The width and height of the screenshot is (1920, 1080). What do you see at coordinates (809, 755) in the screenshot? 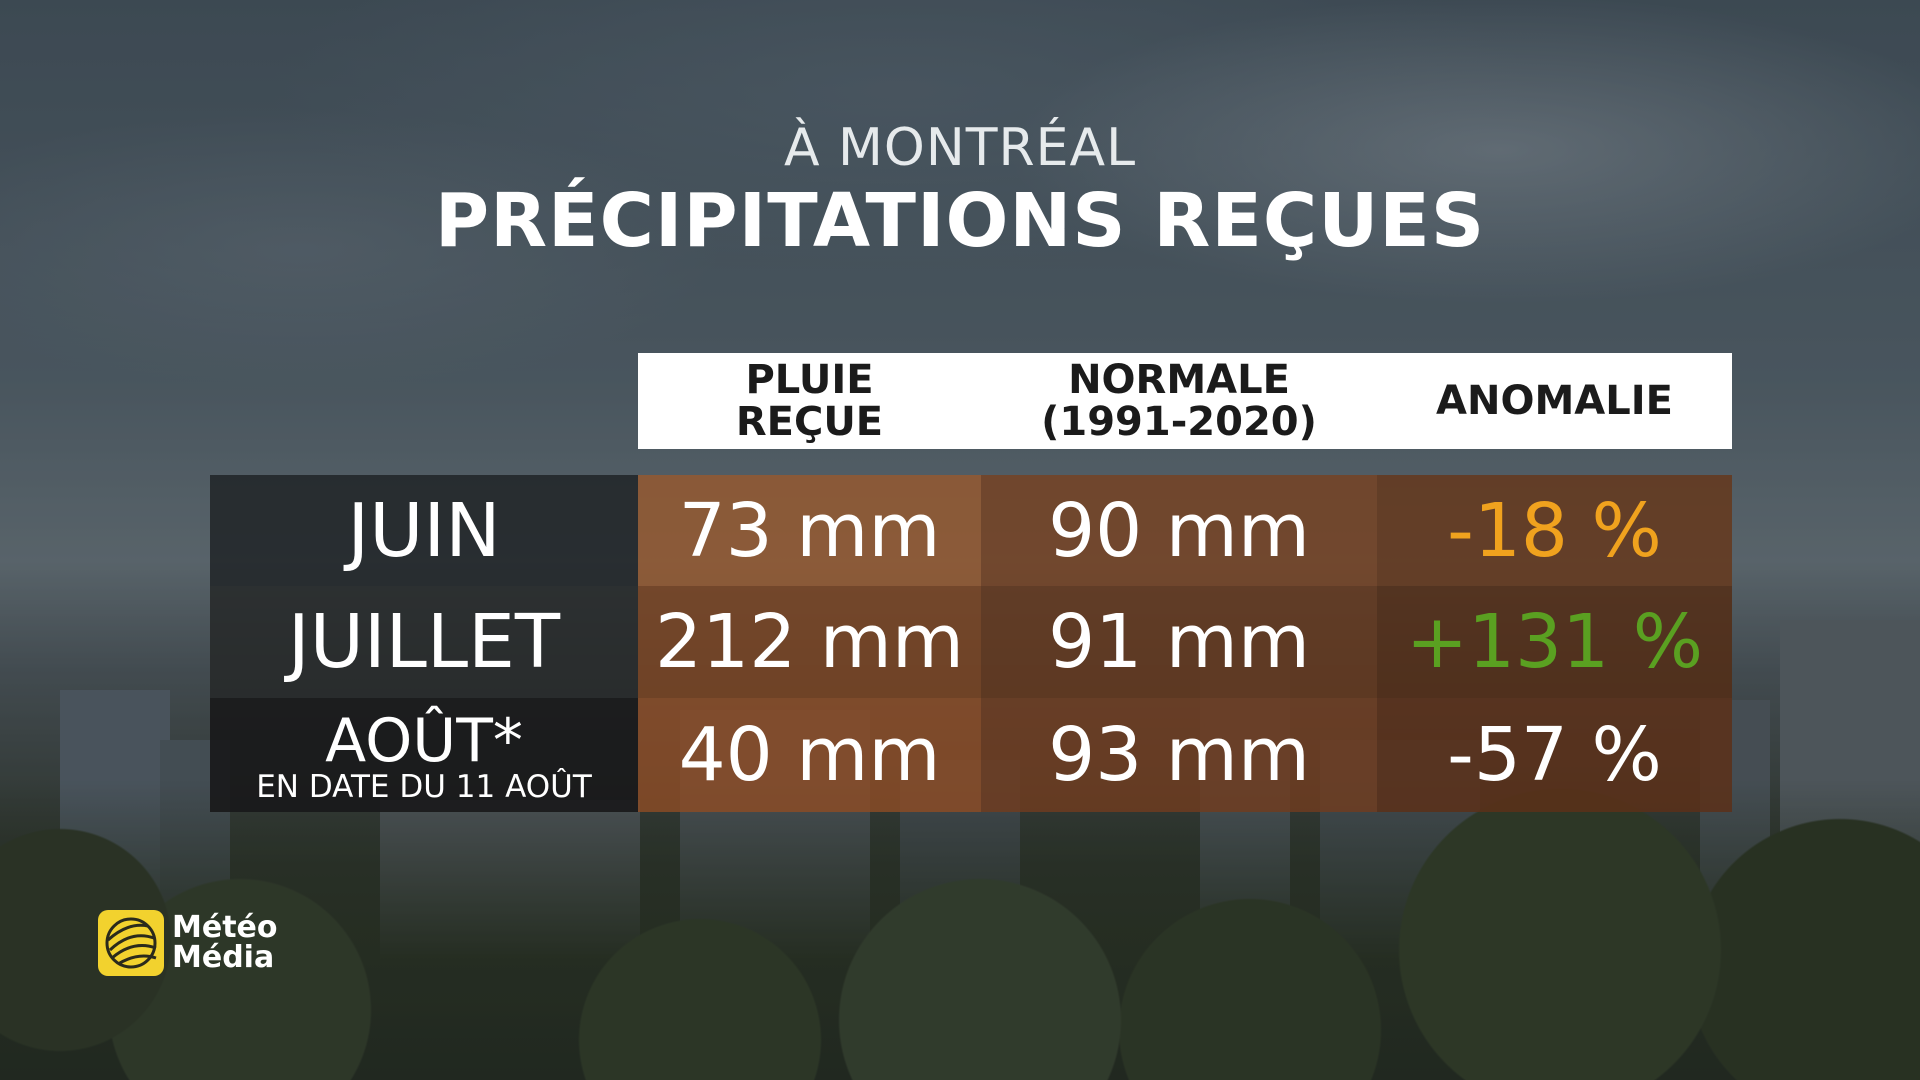
I see `rain-received: 40 mm` at bounding box center [809, 755].